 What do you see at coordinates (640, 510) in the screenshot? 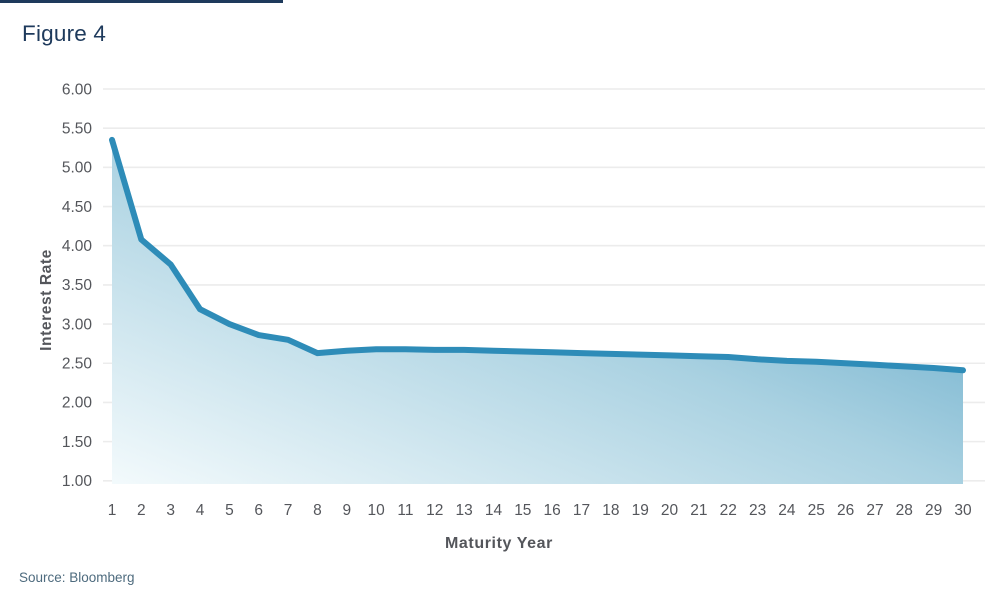
I see `x-tick-label: 19` at bounding box center [640, 510].